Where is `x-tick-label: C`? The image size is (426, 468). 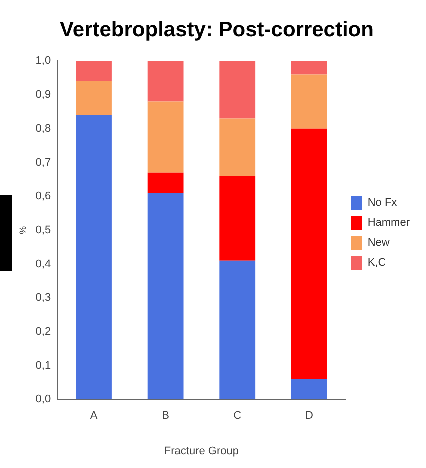 x-tick-label: C is located at coordinates (238, 416).